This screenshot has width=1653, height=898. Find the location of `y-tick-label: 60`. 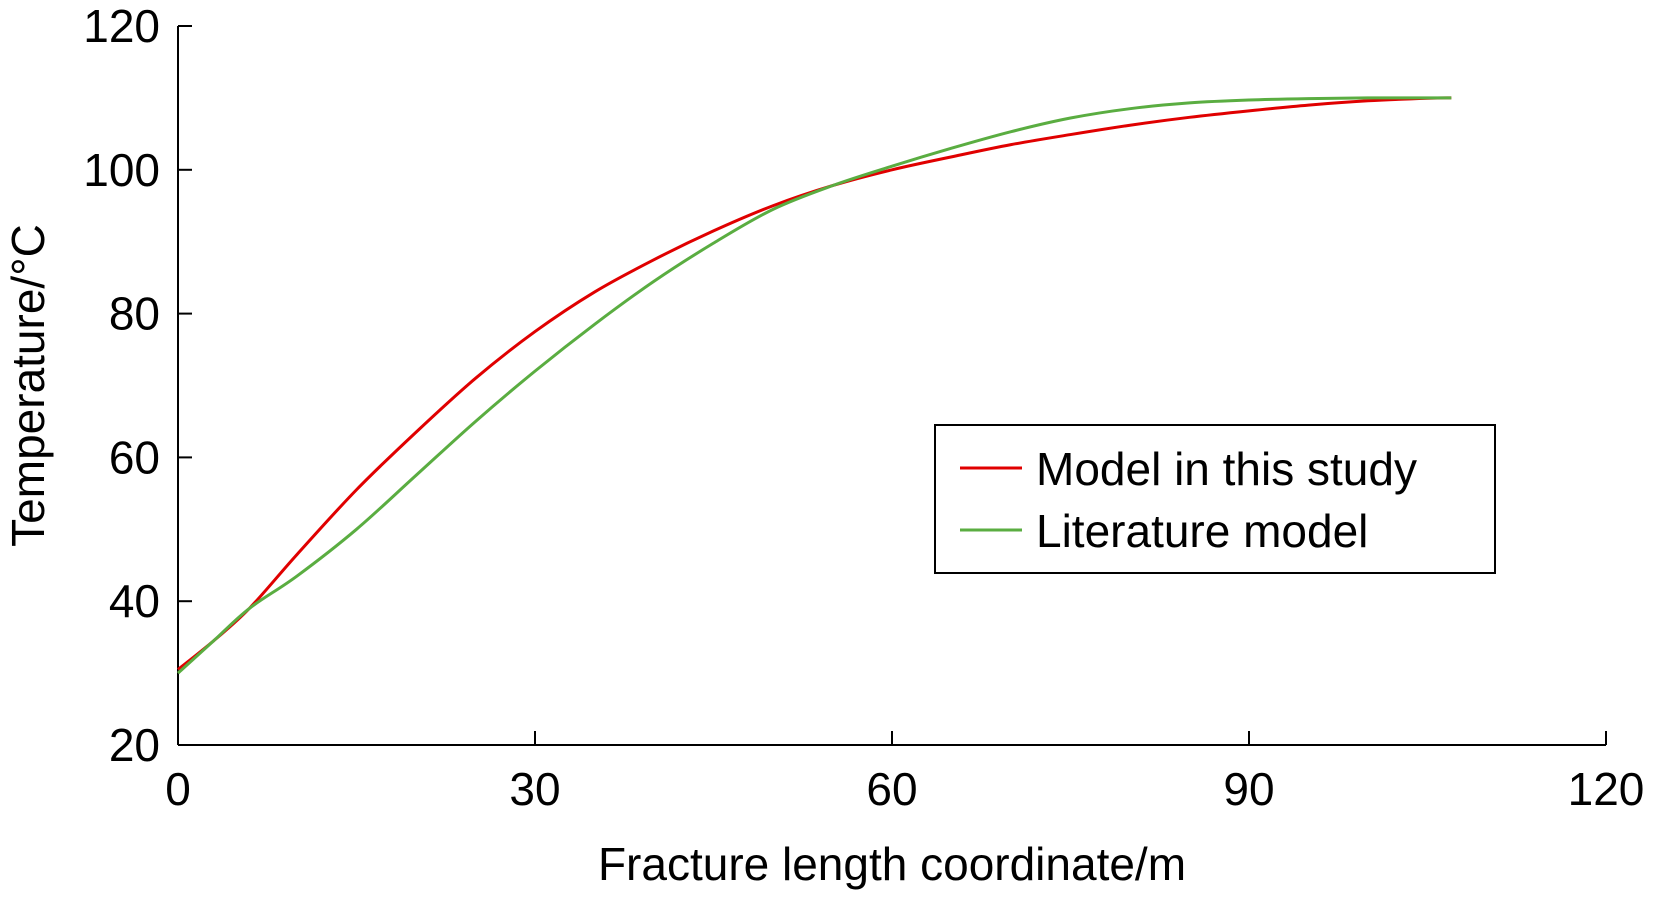

y-tick-label: 60 is located at coordinates (134, 457).